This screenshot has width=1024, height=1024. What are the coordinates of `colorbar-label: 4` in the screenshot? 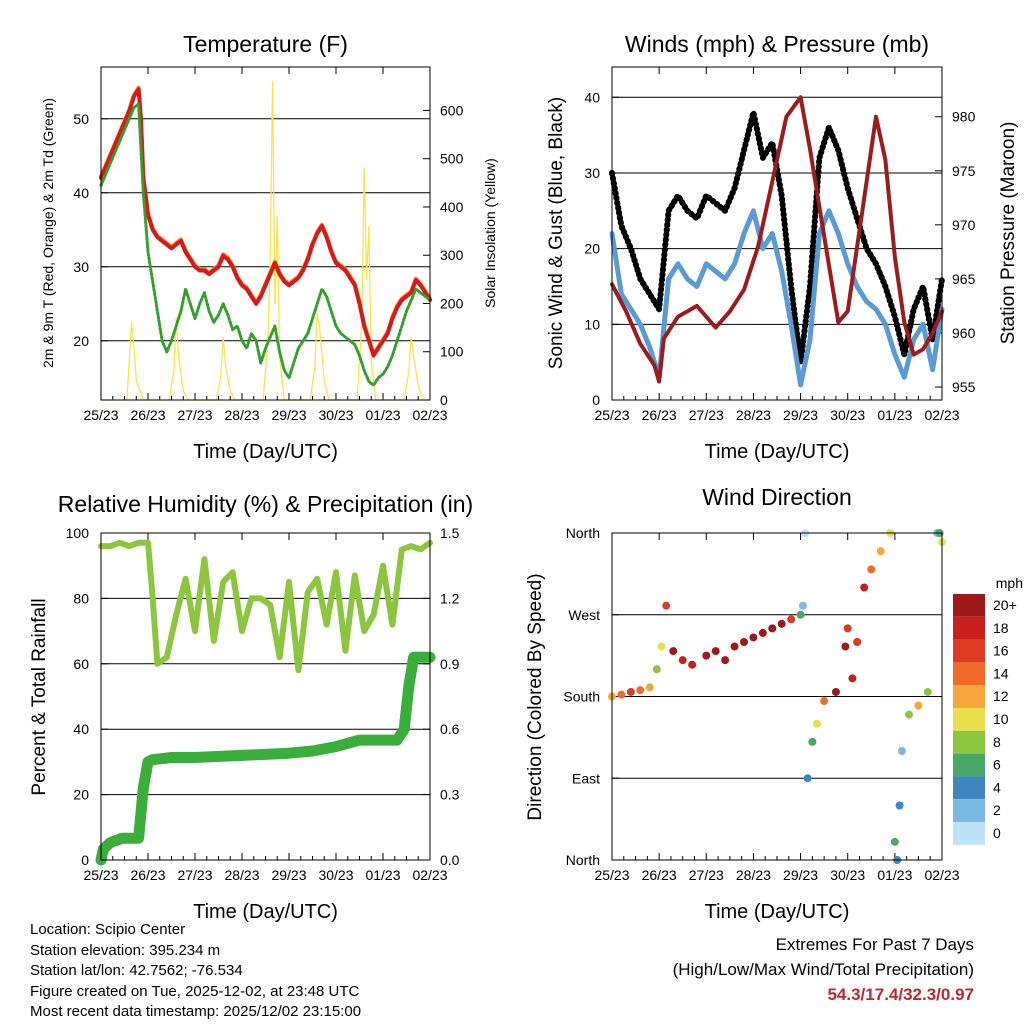 It's located at (997, 787).